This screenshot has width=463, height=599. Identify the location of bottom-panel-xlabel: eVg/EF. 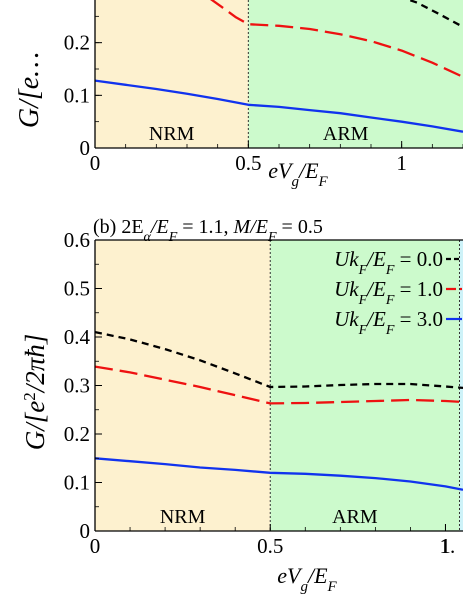
(307, 579).